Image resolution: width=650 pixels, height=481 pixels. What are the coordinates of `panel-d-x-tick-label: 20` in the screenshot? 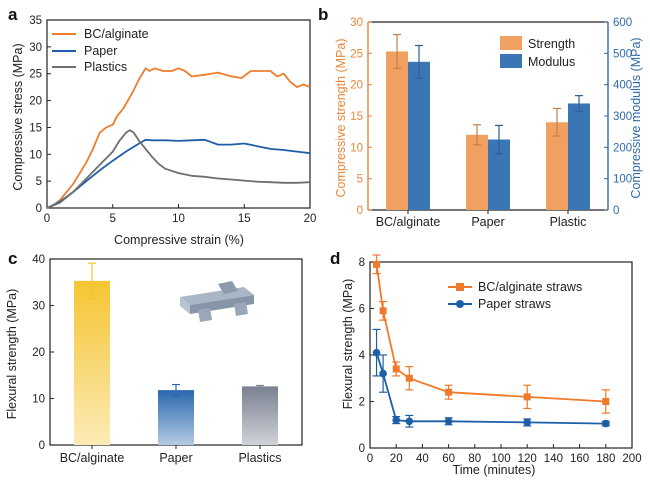 It's located at (396, 459).